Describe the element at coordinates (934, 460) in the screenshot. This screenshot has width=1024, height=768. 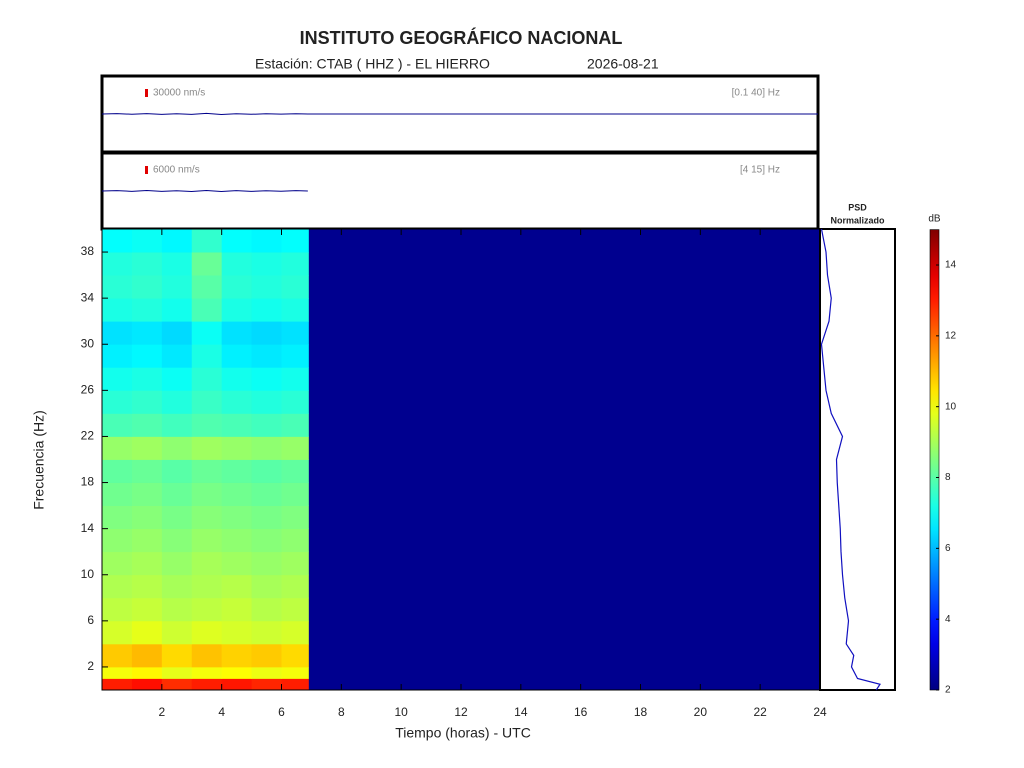
I see `colorbar` at that location.